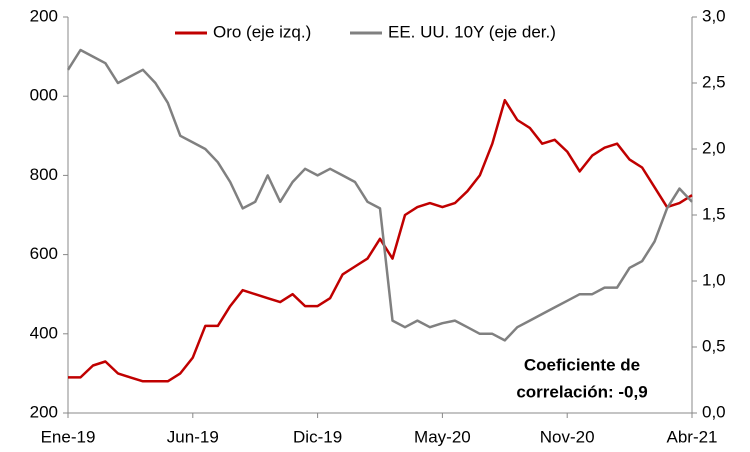 This screenshot has height=452, width=750. What do you see at coordinates (317, 436) in the screenshot?
I see `x-tick-label: Dic-19` at bounding box center [317, 436].